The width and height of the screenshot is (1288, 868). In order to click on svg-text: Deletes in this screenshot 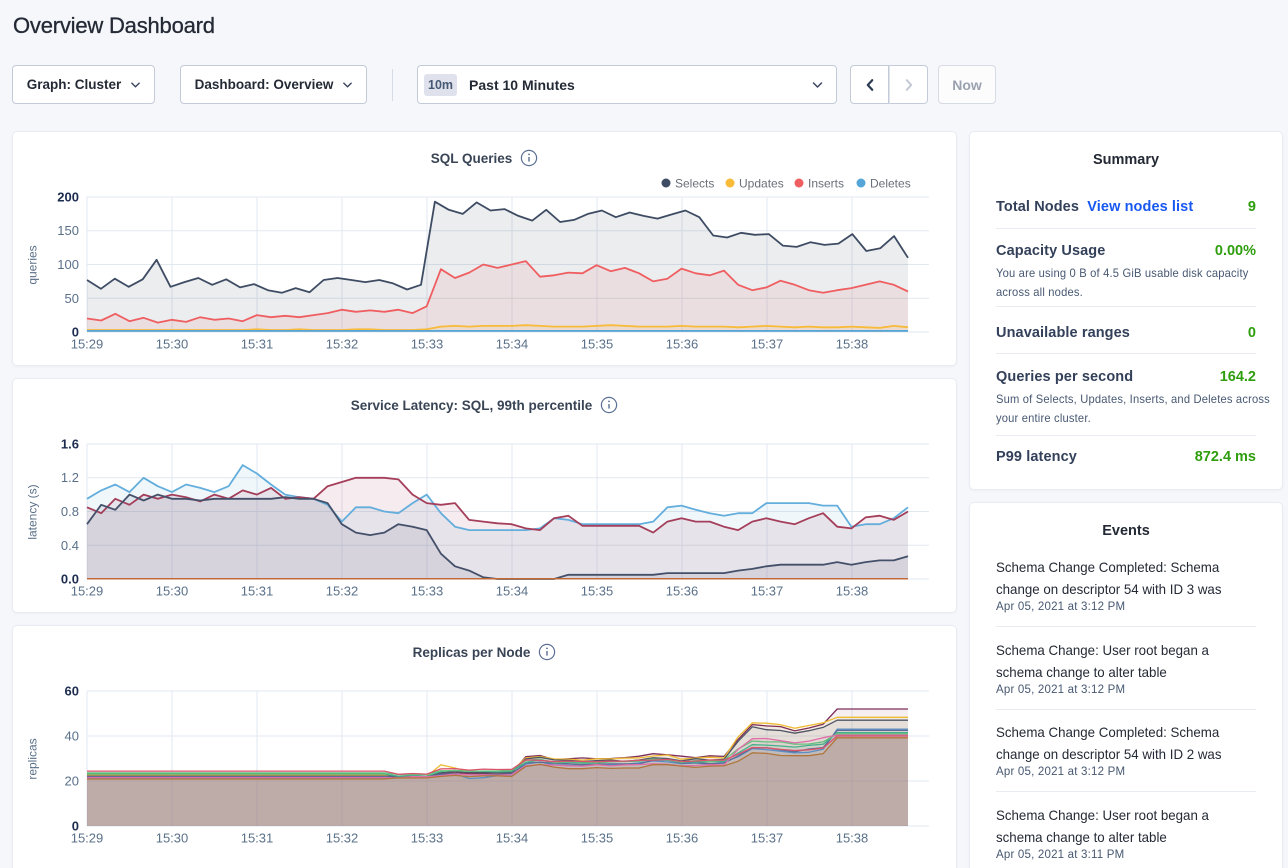, I will do `click(890, 184)`.